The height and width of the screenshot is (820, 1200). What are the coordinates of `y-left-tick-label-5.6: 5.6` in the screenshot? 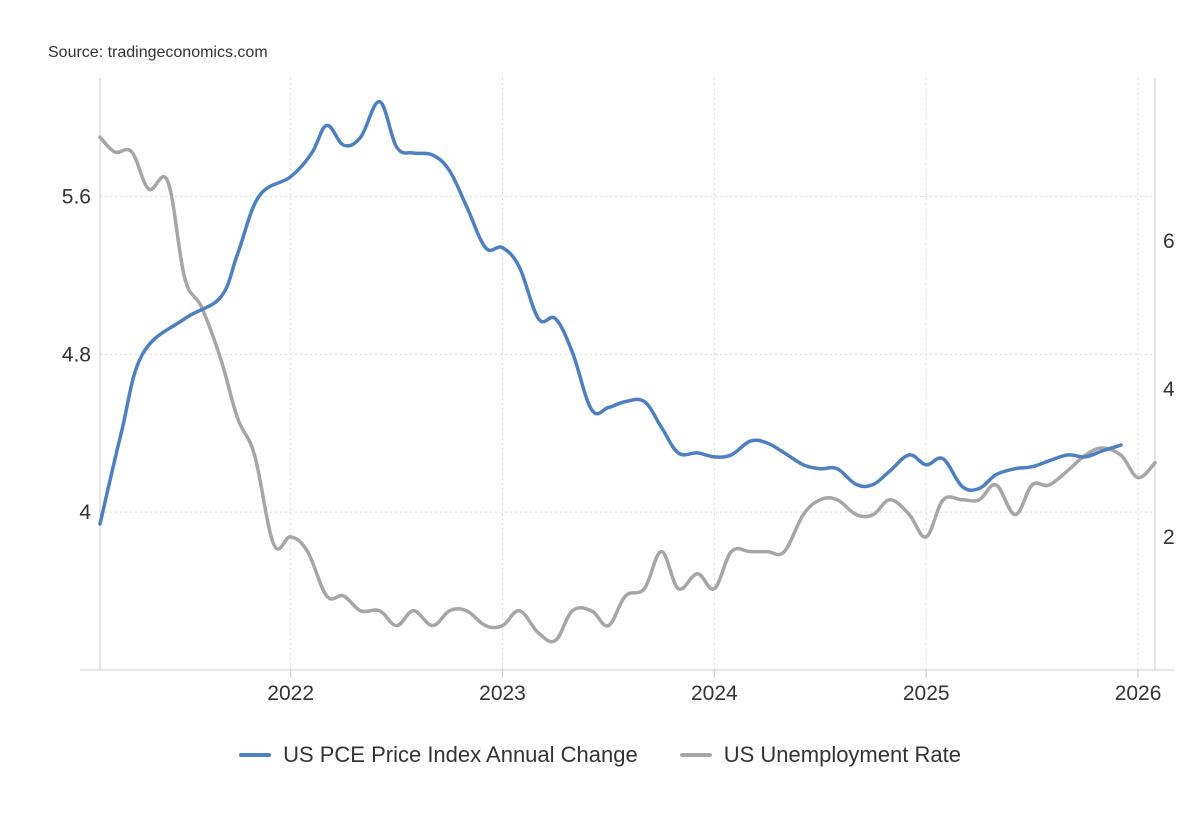 It's located at (76, 196).